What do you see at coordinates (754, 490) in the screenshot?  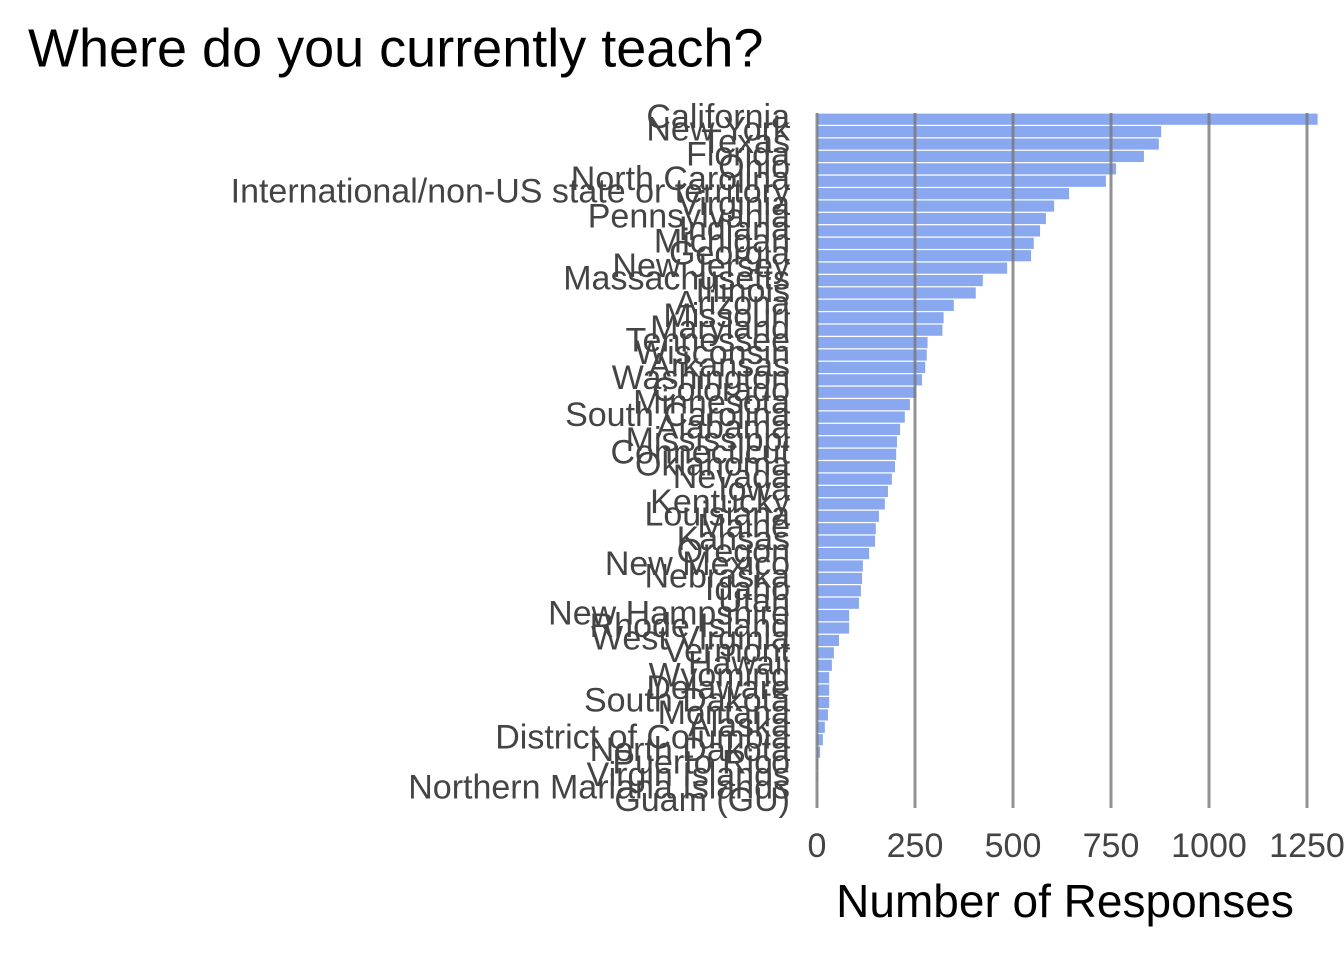 I see `y-tick-label: Iowa` at bounding box center [754, 490].